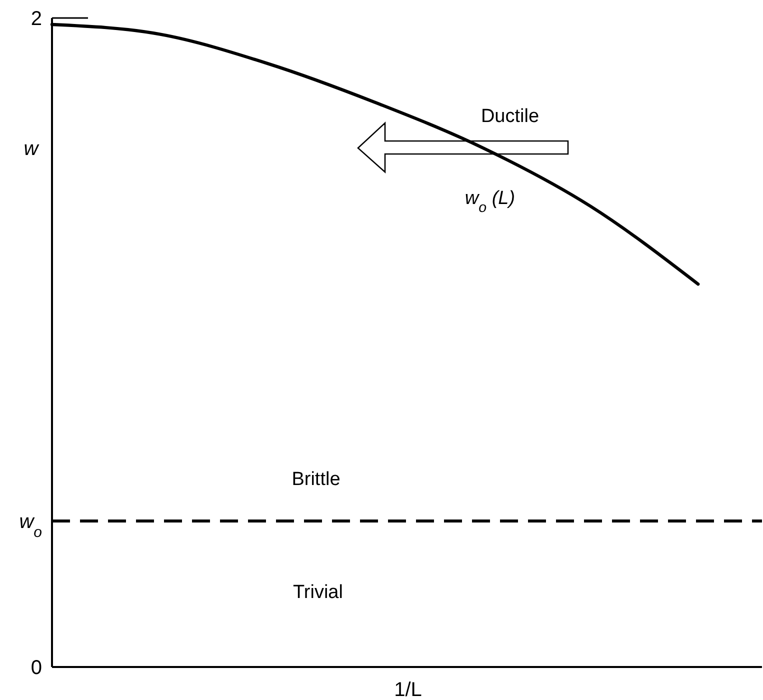 This screenshot has width=763, height=700. What do you see at coordinates (318, 592) in the screenshot?
I see `annotation: Trivial` at bounding box center [318, 592].